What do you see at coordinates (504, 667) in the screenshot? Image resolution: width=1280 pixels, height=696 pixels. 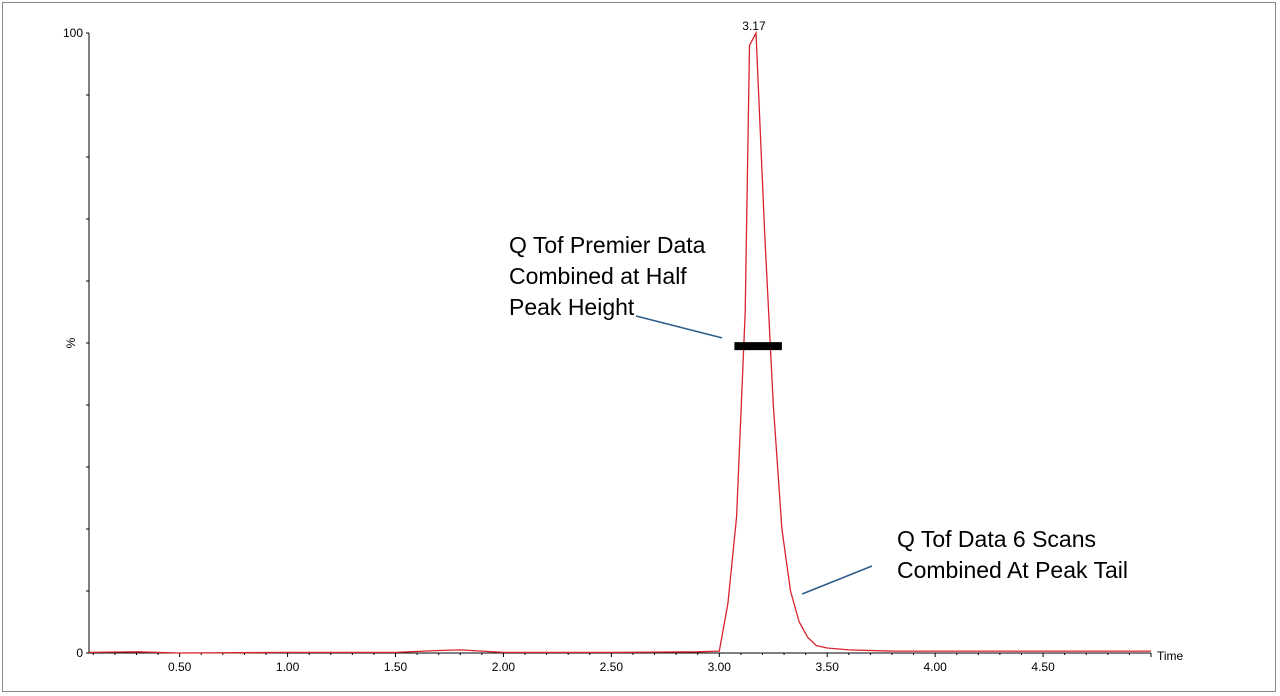 I see `x-tick-label: 2.00` at bounding box center [504, 667].